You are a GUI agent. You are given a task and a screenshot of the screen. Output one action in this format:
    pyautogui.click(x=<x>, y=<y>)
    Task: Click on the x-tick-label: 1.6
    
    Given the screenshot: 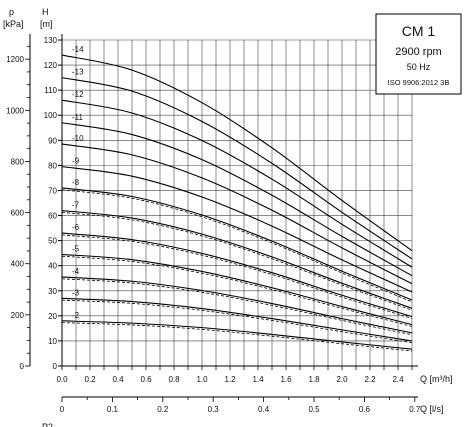 What is the action you would take?
    pyautogui.click(x=286, y=379)
    